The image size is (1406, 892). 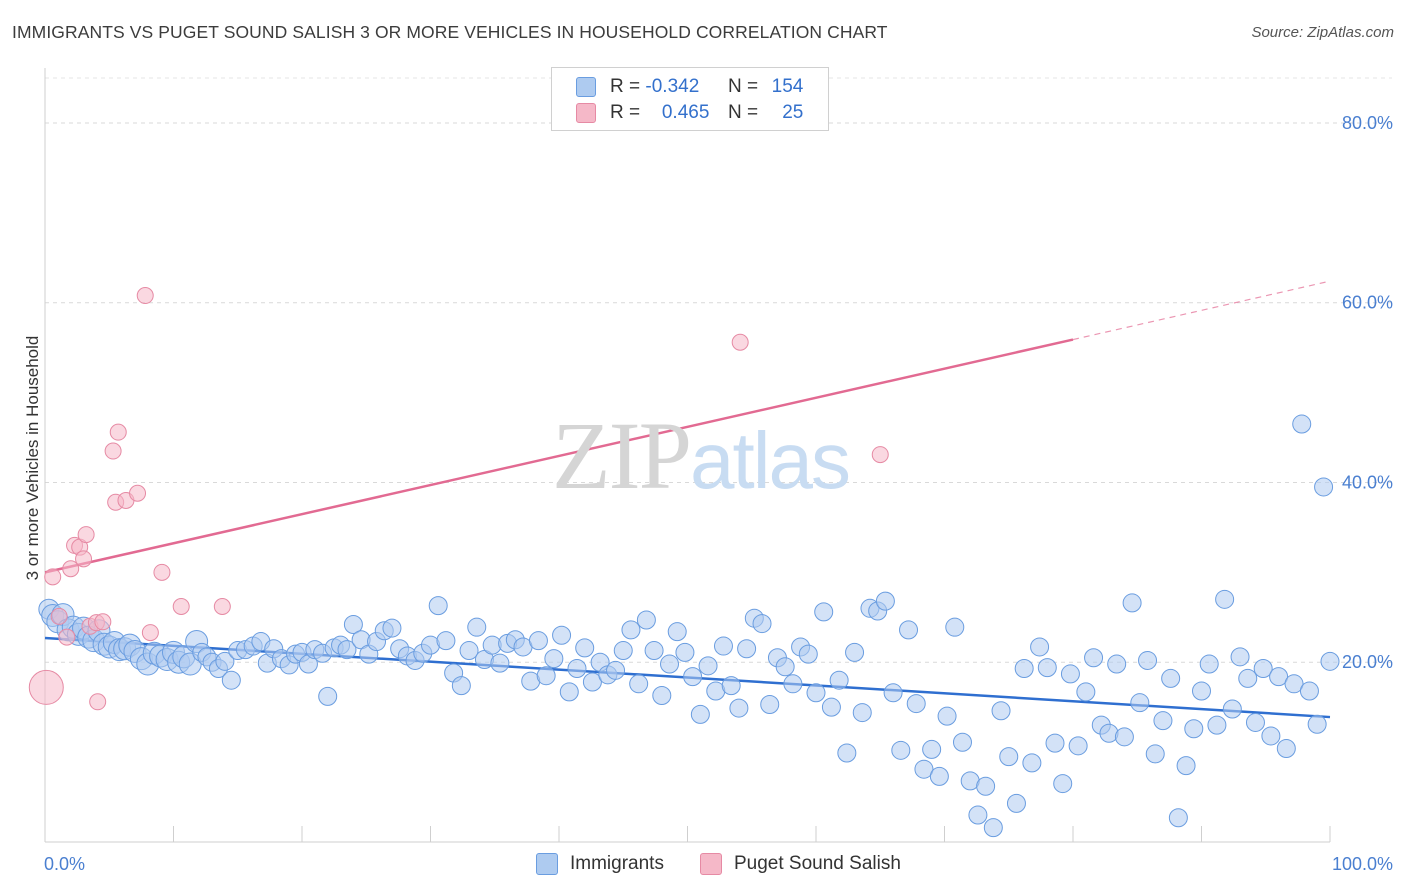 What do you see at coordinates (793, 112) in the screenshot?
I see `legend-n-value: 25` at bounding box center [793, 112].